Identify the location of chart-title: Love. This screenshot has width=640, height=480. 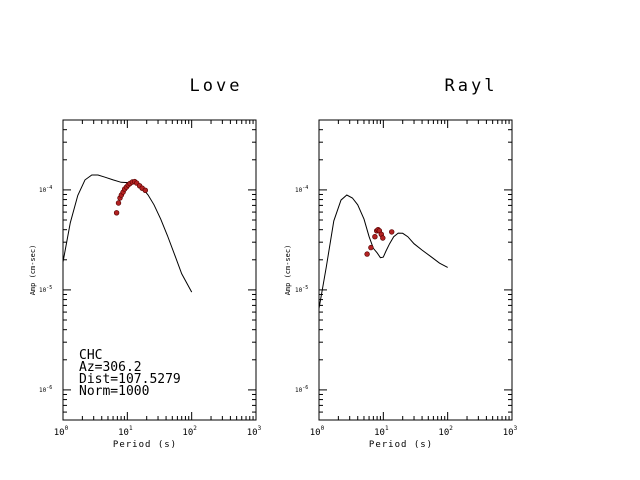
(216, 86).